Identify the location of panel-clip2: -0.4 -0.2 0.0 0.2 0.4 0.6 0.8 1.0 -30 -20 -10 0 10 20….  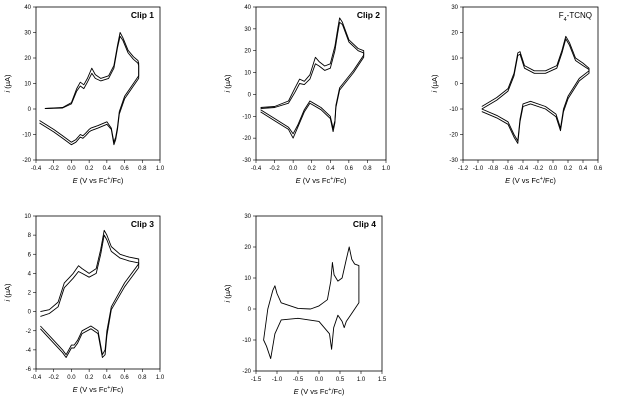
(307, 95).